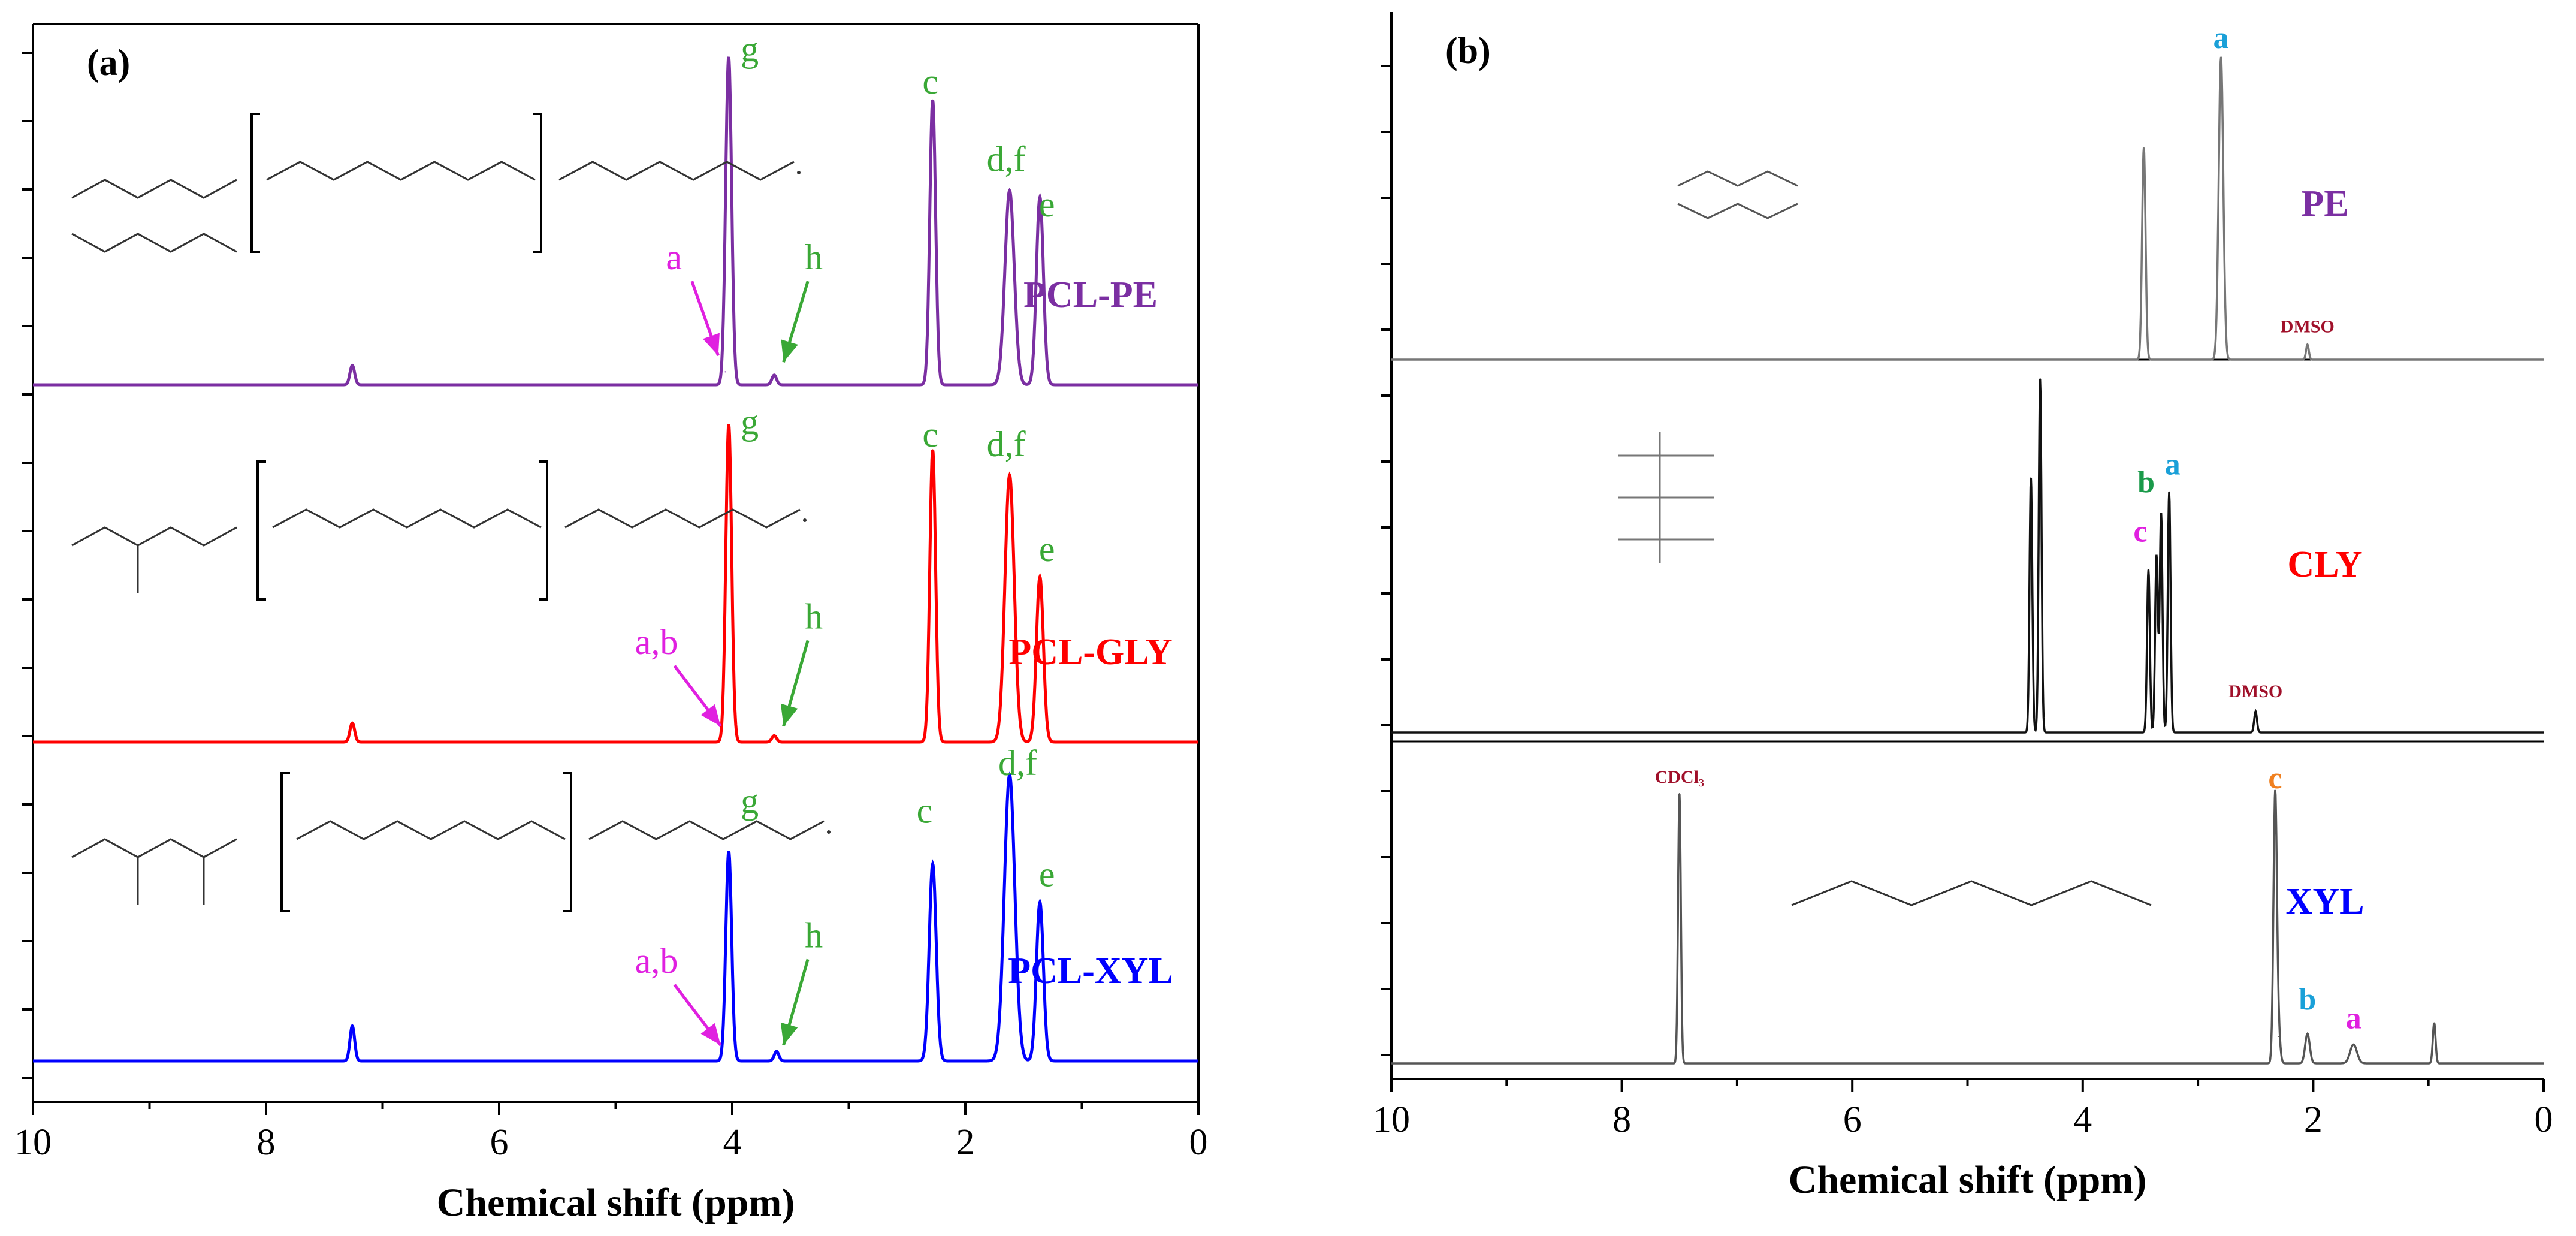 This screenshot has height=1236, width=2576. Describe the element at coordinates (2325, 901) in the screenshot. I see `series-name: XYL` at that location.